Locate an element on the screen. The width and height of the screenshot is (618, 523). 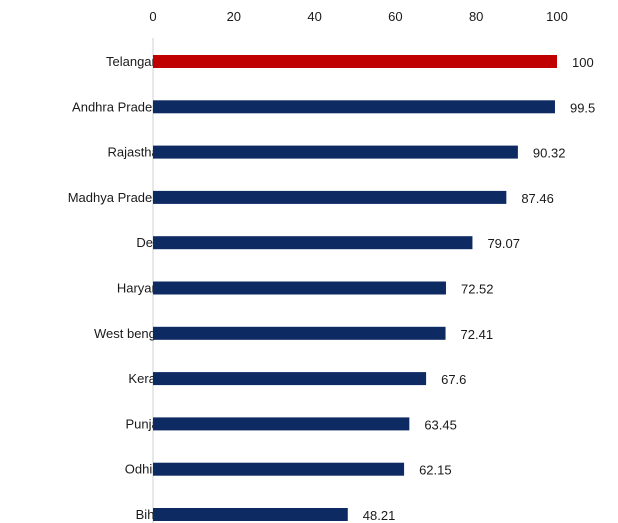
x-tick-label: 80 is located at coordinates (476, 16).